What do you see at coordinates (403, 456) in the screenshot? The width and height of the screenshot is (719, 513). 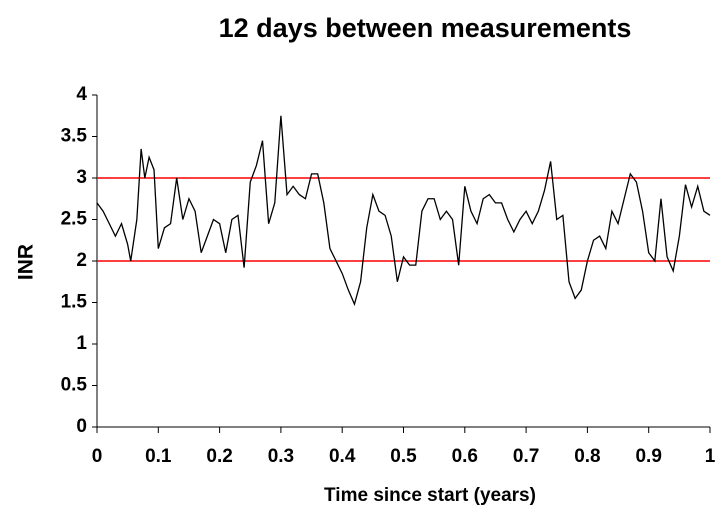 I see `x-tick-label: 0.5` at bounding box center [403, 456].